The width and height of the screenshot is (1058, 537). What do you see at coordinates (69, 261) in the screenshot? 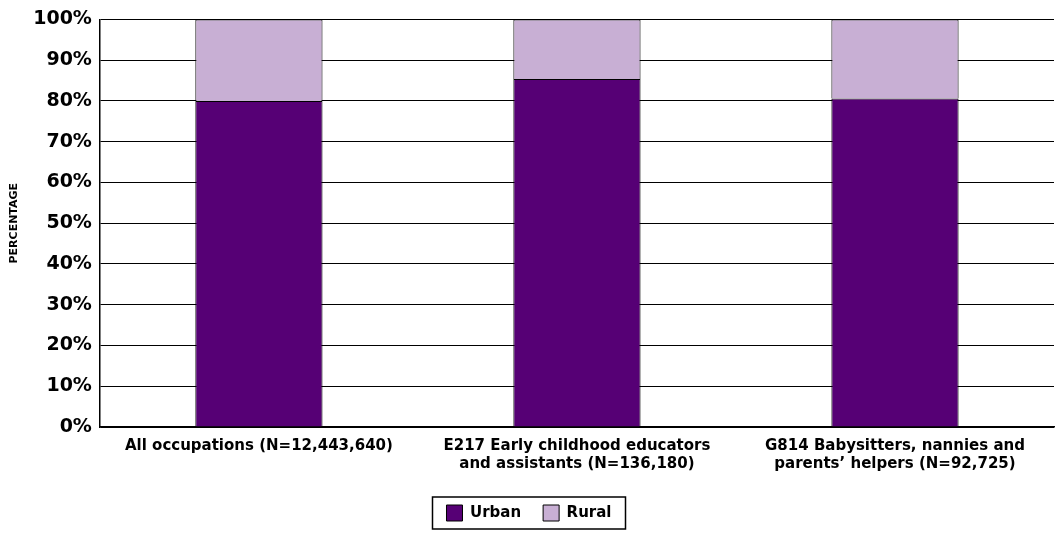
I see `y-tick-label: 40%` at bounding box center [69, 261].